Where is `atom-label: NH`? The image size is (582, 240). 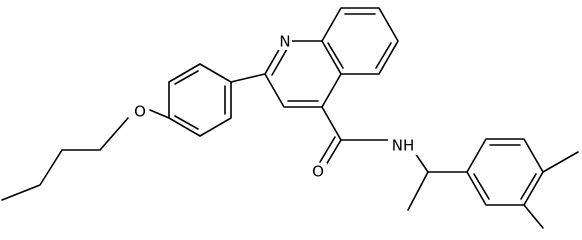
atom-label: NH is located at coordinates (403, 146).